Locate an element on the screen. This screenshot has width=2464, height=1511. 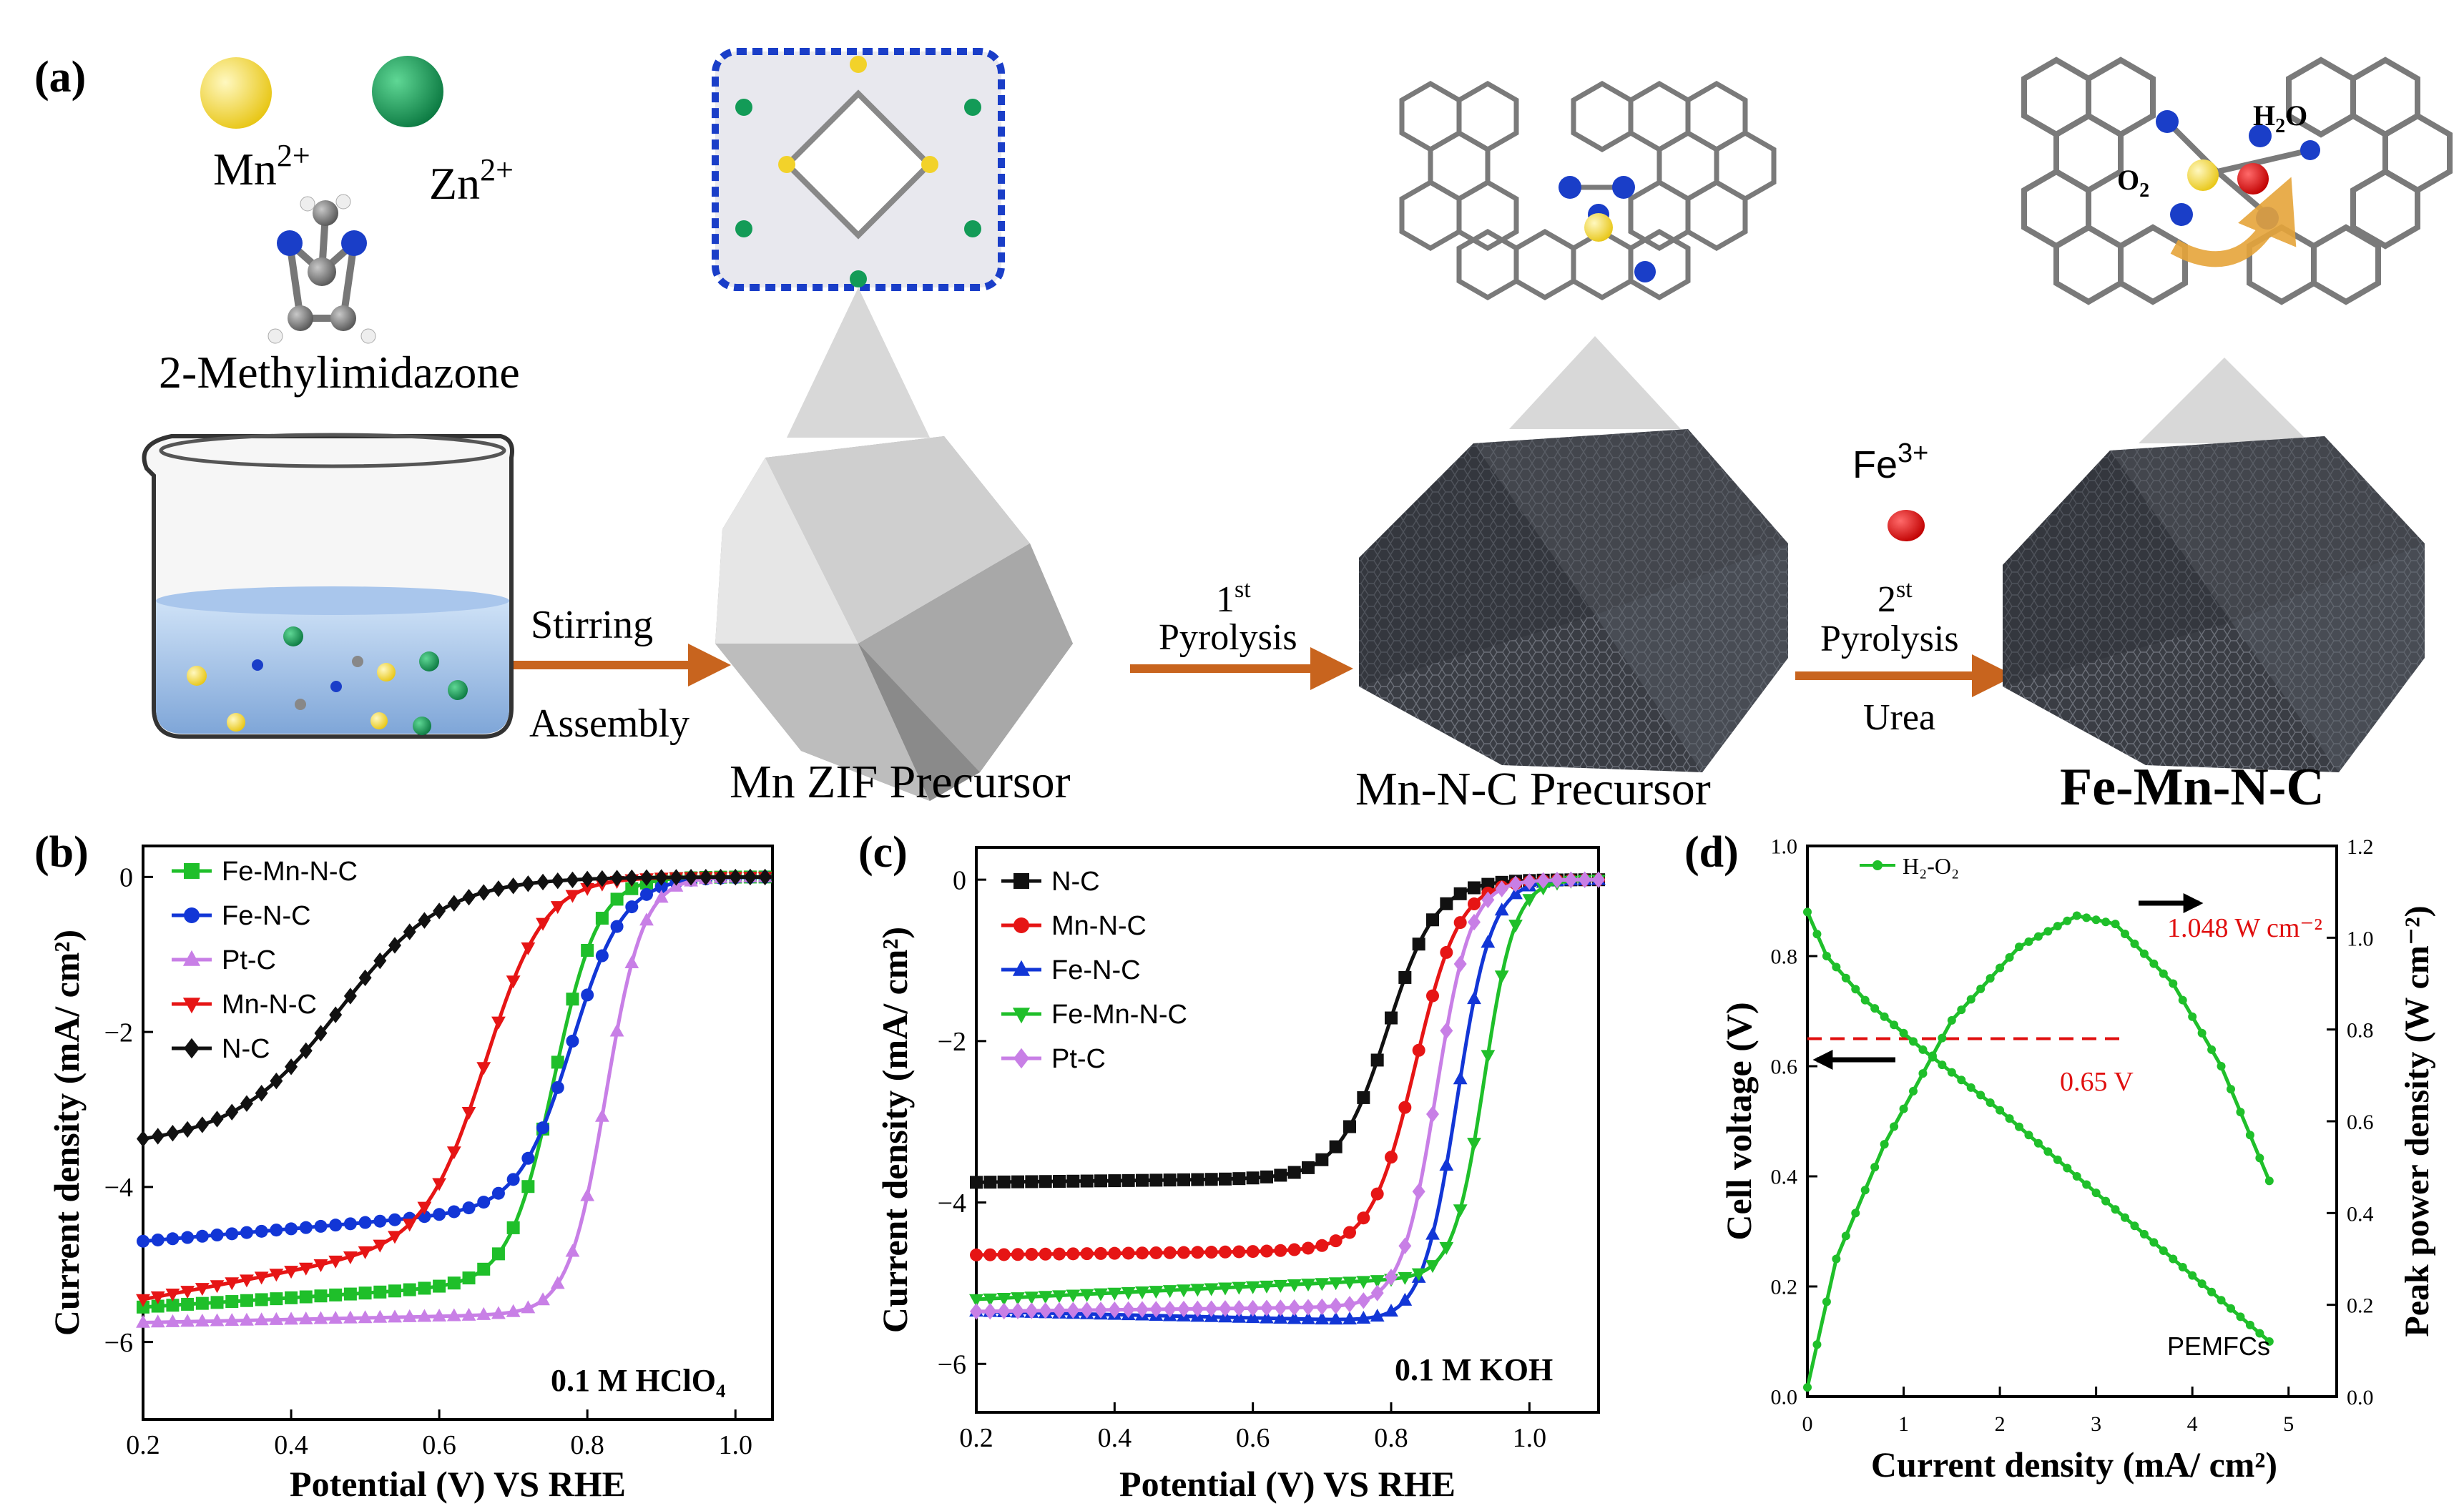
series-line-fe-n-c is located at coordinates (1287, 1099).